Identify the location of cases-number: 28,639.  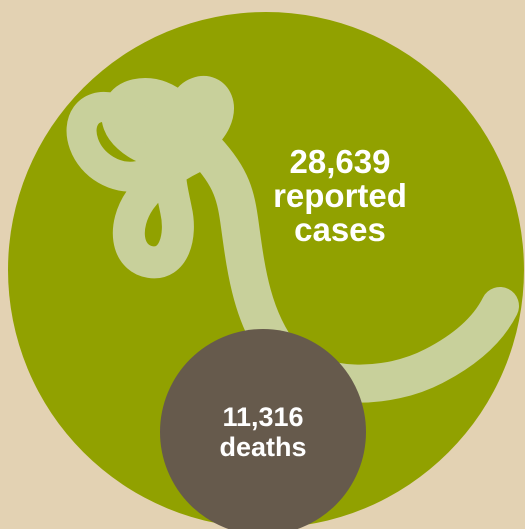
(340, 161).